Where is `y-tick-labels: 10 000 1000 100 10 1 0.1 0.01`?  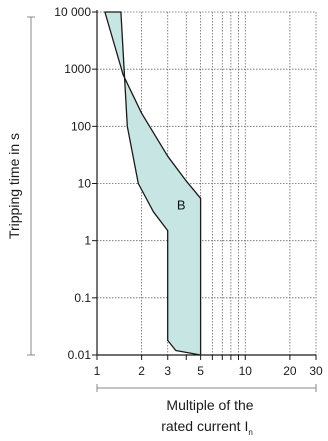 y-tick-labels: 10 000 1000 100 10 1 0.1 0.01 is located at coordinates (72, 183).